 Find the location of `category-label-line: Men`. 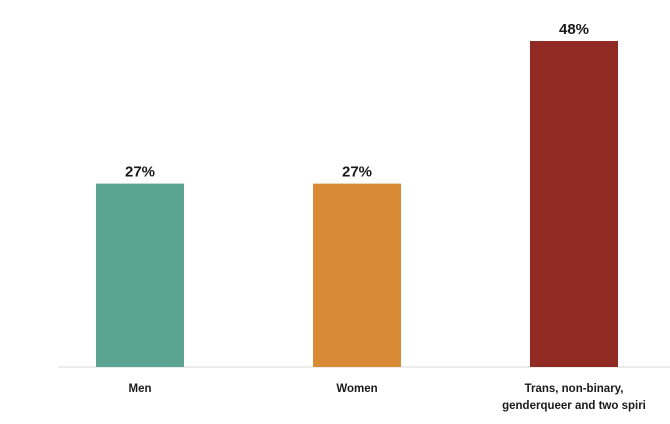

category-label-line: Men is located at coordinates (140, 389).